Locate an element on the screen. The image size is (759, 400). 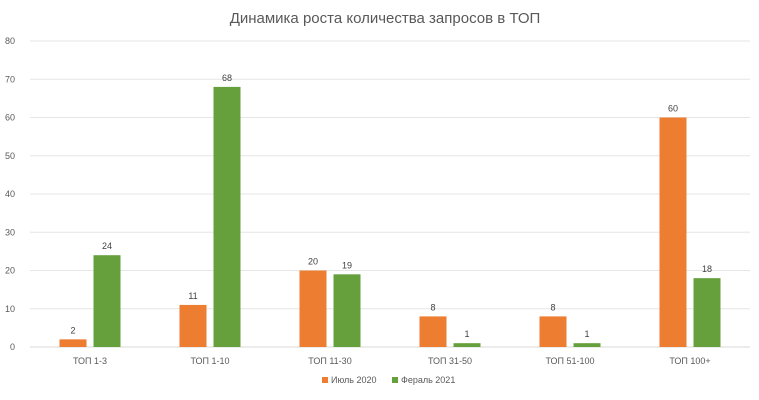
data-label: 68 is located at coordinates (227, 78).